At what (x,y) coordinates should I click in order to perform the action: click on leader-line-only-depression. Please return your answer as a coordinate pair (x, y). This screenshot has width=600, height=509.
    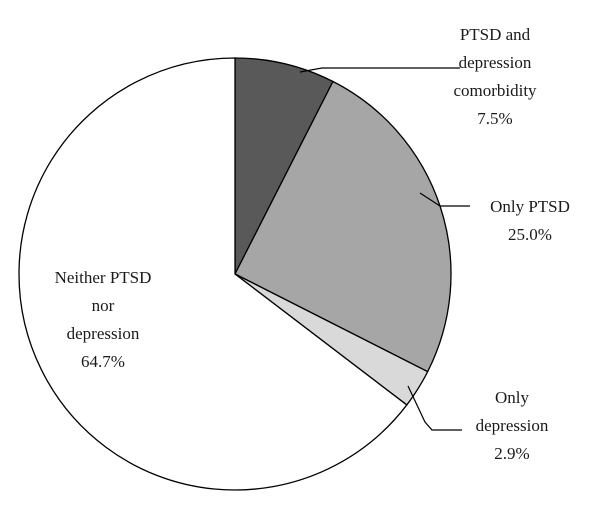
    Looking at the image, I should click on (434, 408).